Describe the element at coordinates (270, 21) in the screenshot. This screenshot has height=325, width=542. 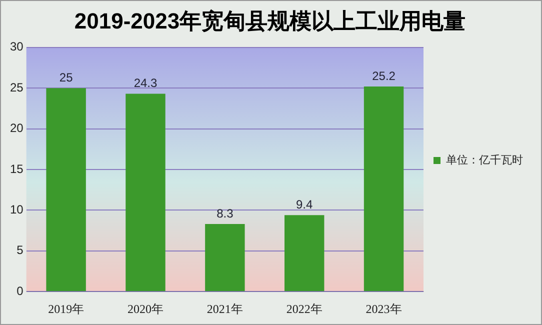
I see `chart-title: 2019-2023年宽甸县规模以上工业用电量` at that location.